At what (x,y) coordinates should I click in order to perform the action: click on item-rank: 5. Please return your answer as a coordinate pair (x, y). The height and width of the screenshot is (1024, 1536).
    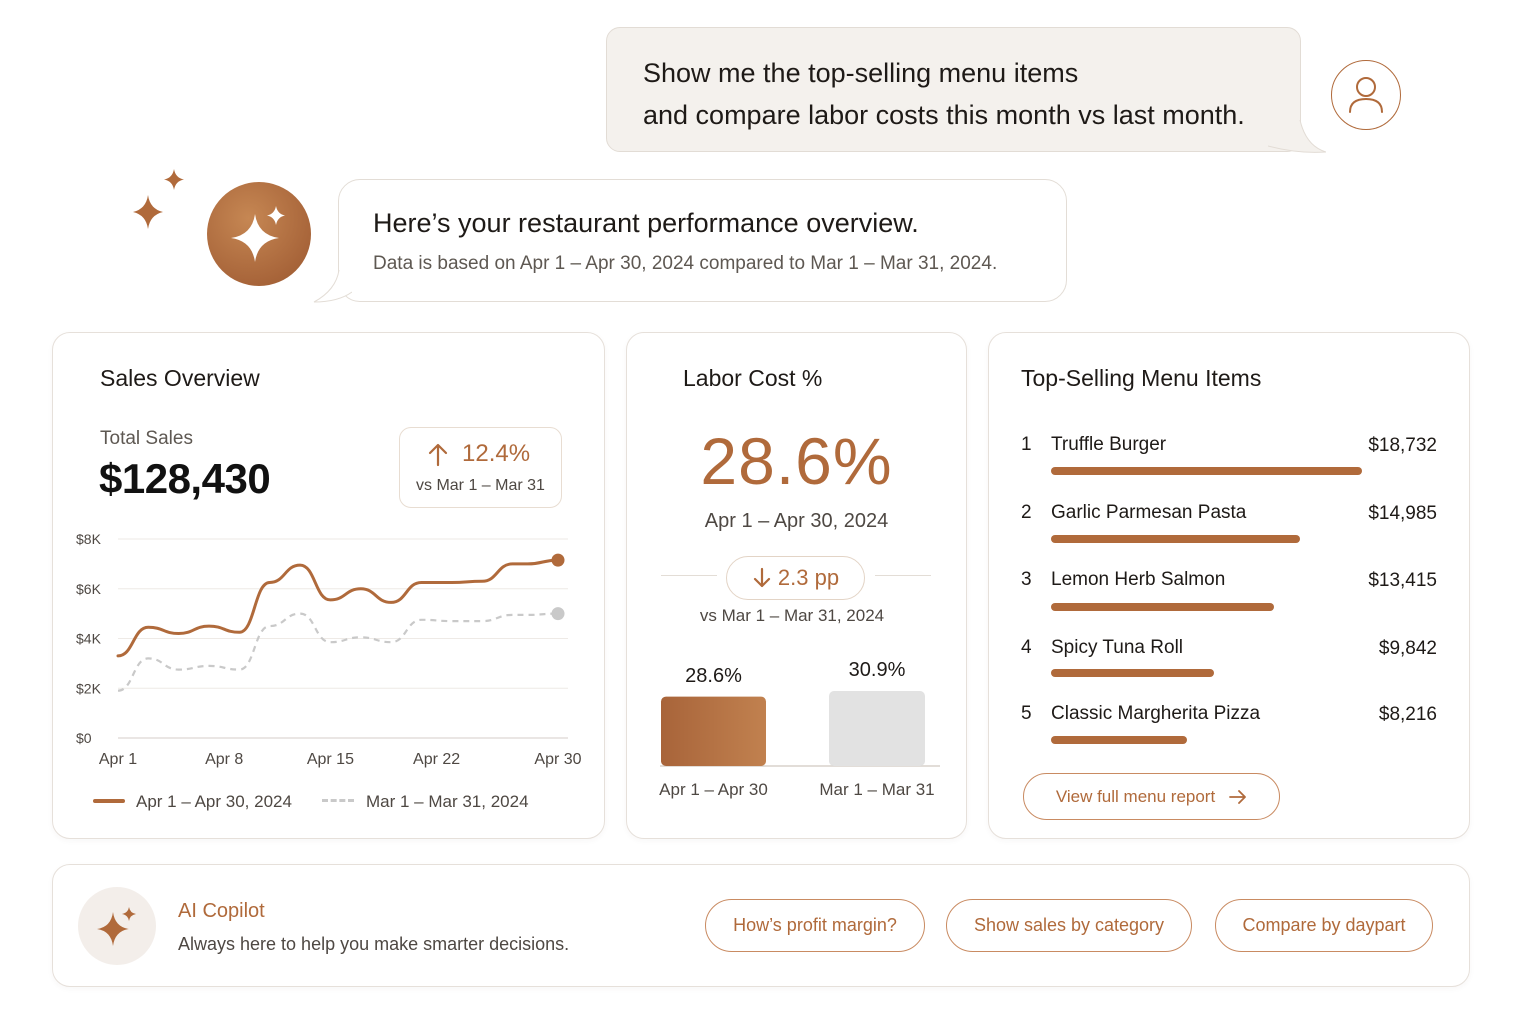
    Looking at the image, I should click on (1026, 713).